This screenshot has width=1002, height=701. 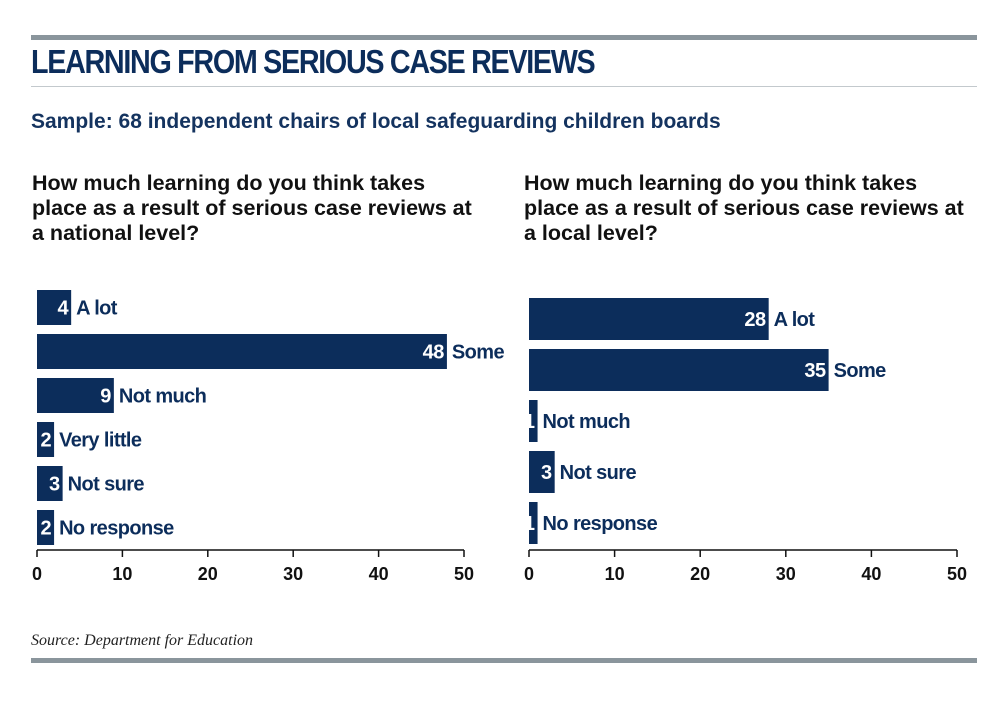 What do you see at coordinates (700, 574) in the screenshot?
I see `local-x-tick-label-20: 20` at bounding box center [700, 574].